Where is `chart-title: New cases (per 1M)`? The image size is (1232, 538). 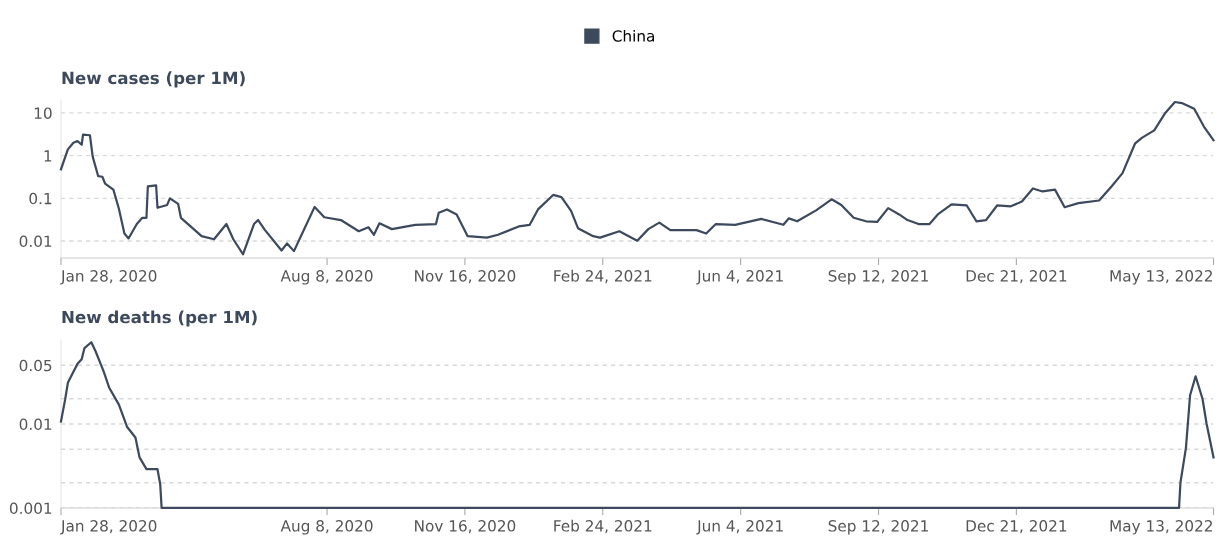
chart-title: New cases (per 1M) is located at coordinates (153, 79).